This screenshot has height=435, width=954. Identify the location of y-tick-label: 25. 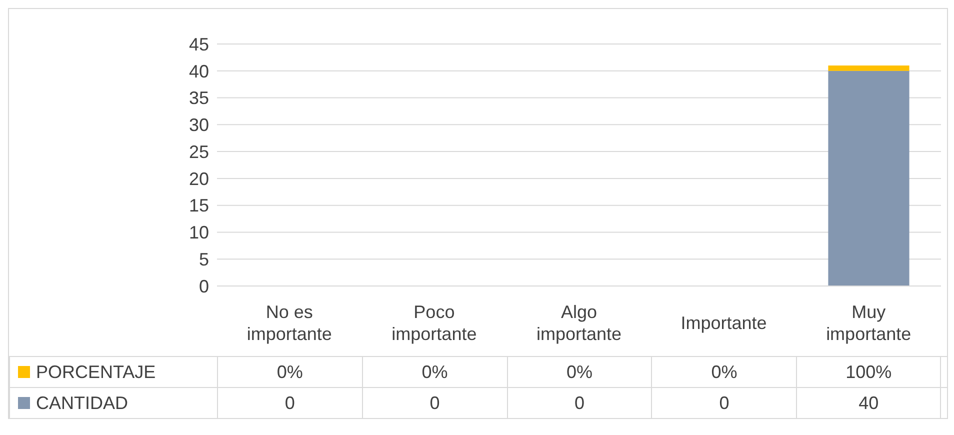
(198, 152).